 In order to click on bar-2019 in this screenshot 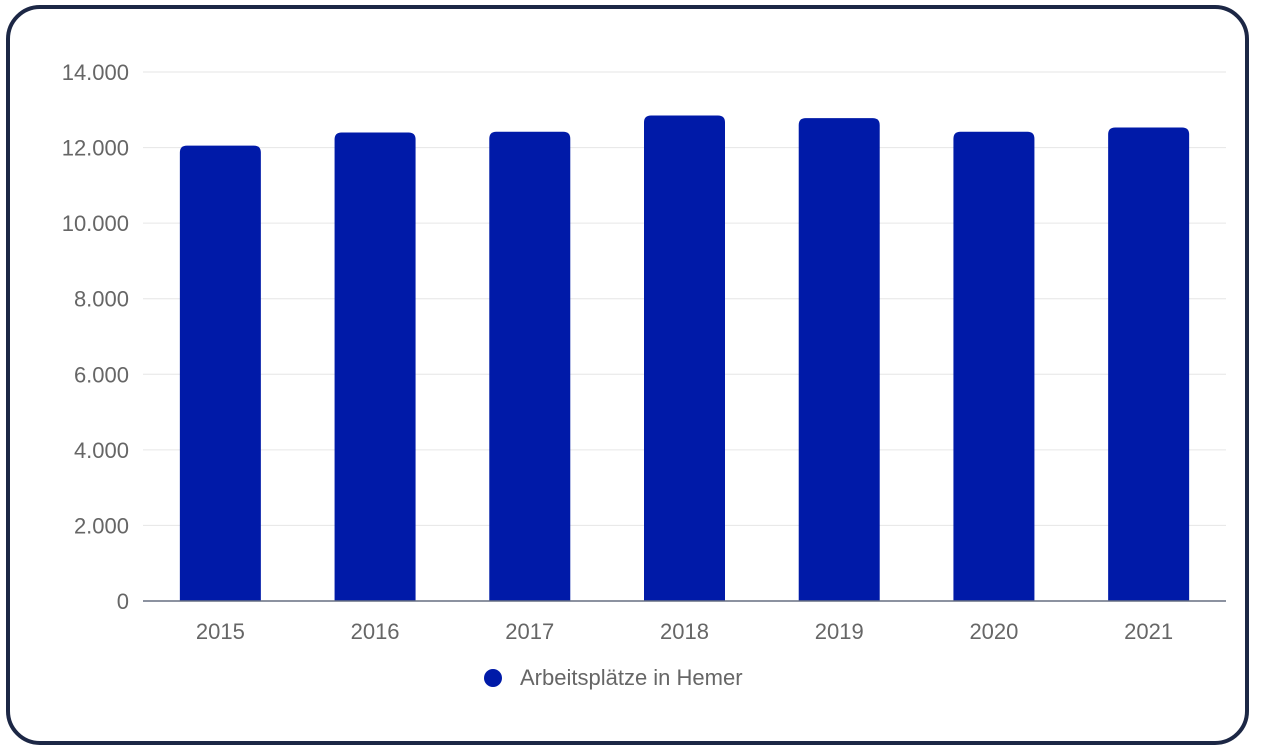, I will do `click(839, 359)`.